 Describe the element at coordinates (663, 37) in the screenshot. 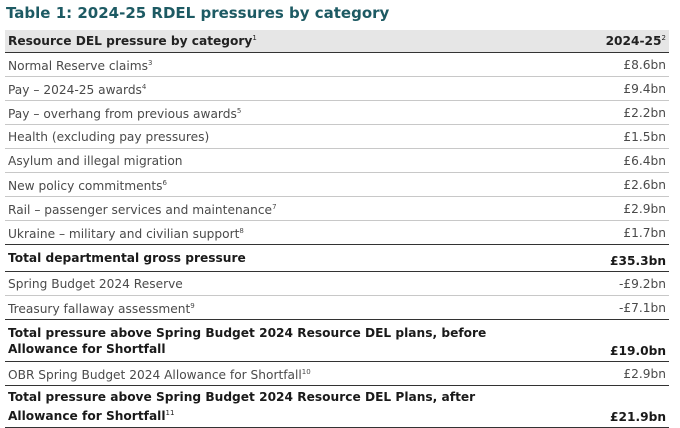

I see `footnote-marker: 2` at that location.